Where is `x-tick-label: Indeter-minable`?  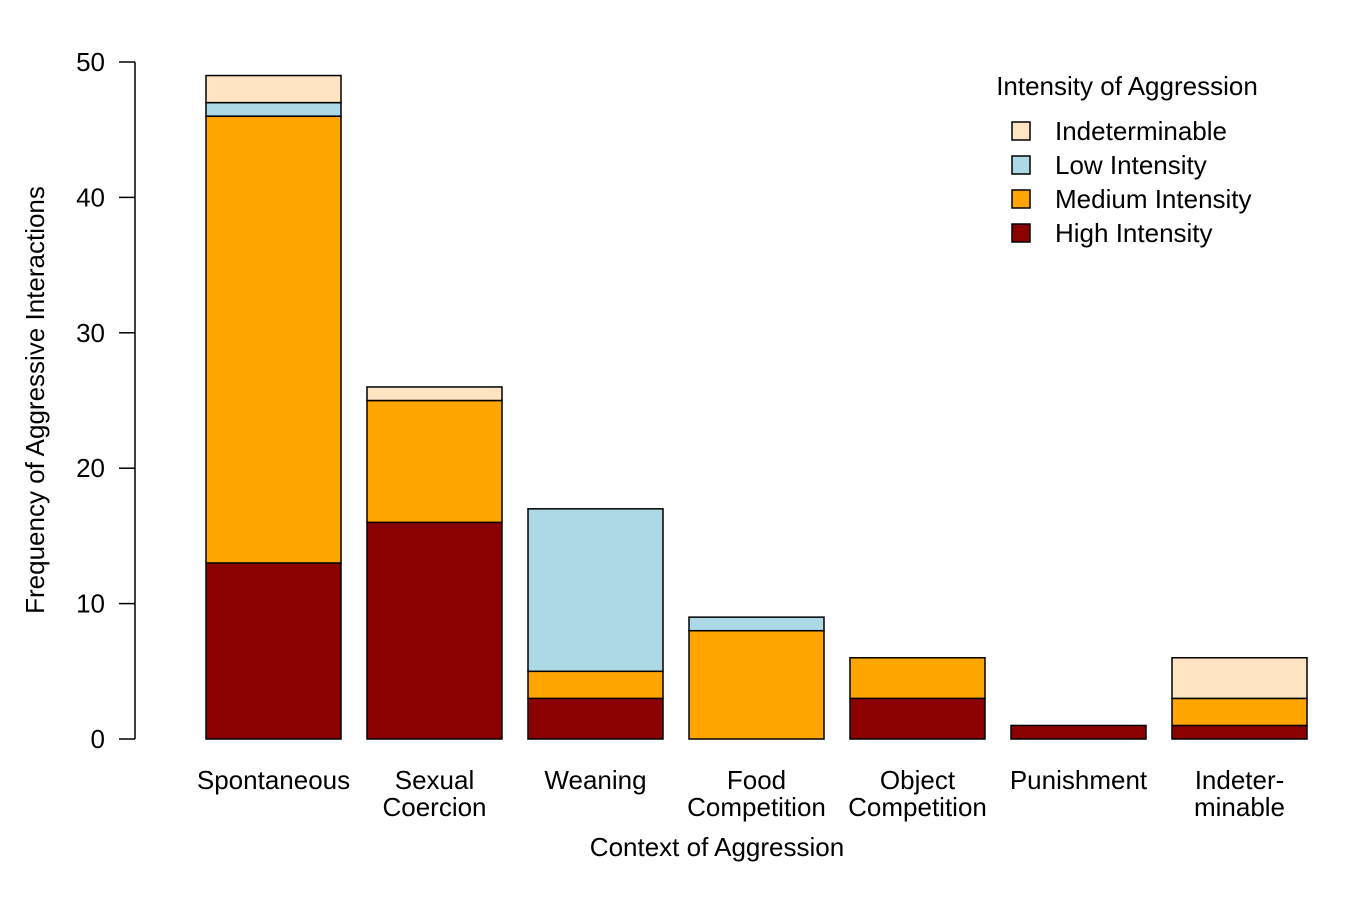
x-tick-label: Indeter-minable is located at coordinates (1239, 793).